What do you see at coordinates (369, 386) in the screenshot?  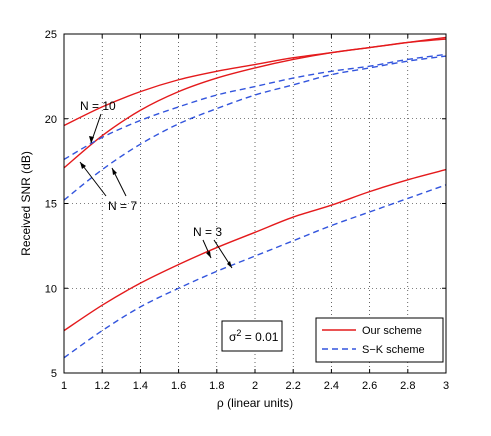 I see `x-tick-label: 2.6` at bounding box center [369, 386].